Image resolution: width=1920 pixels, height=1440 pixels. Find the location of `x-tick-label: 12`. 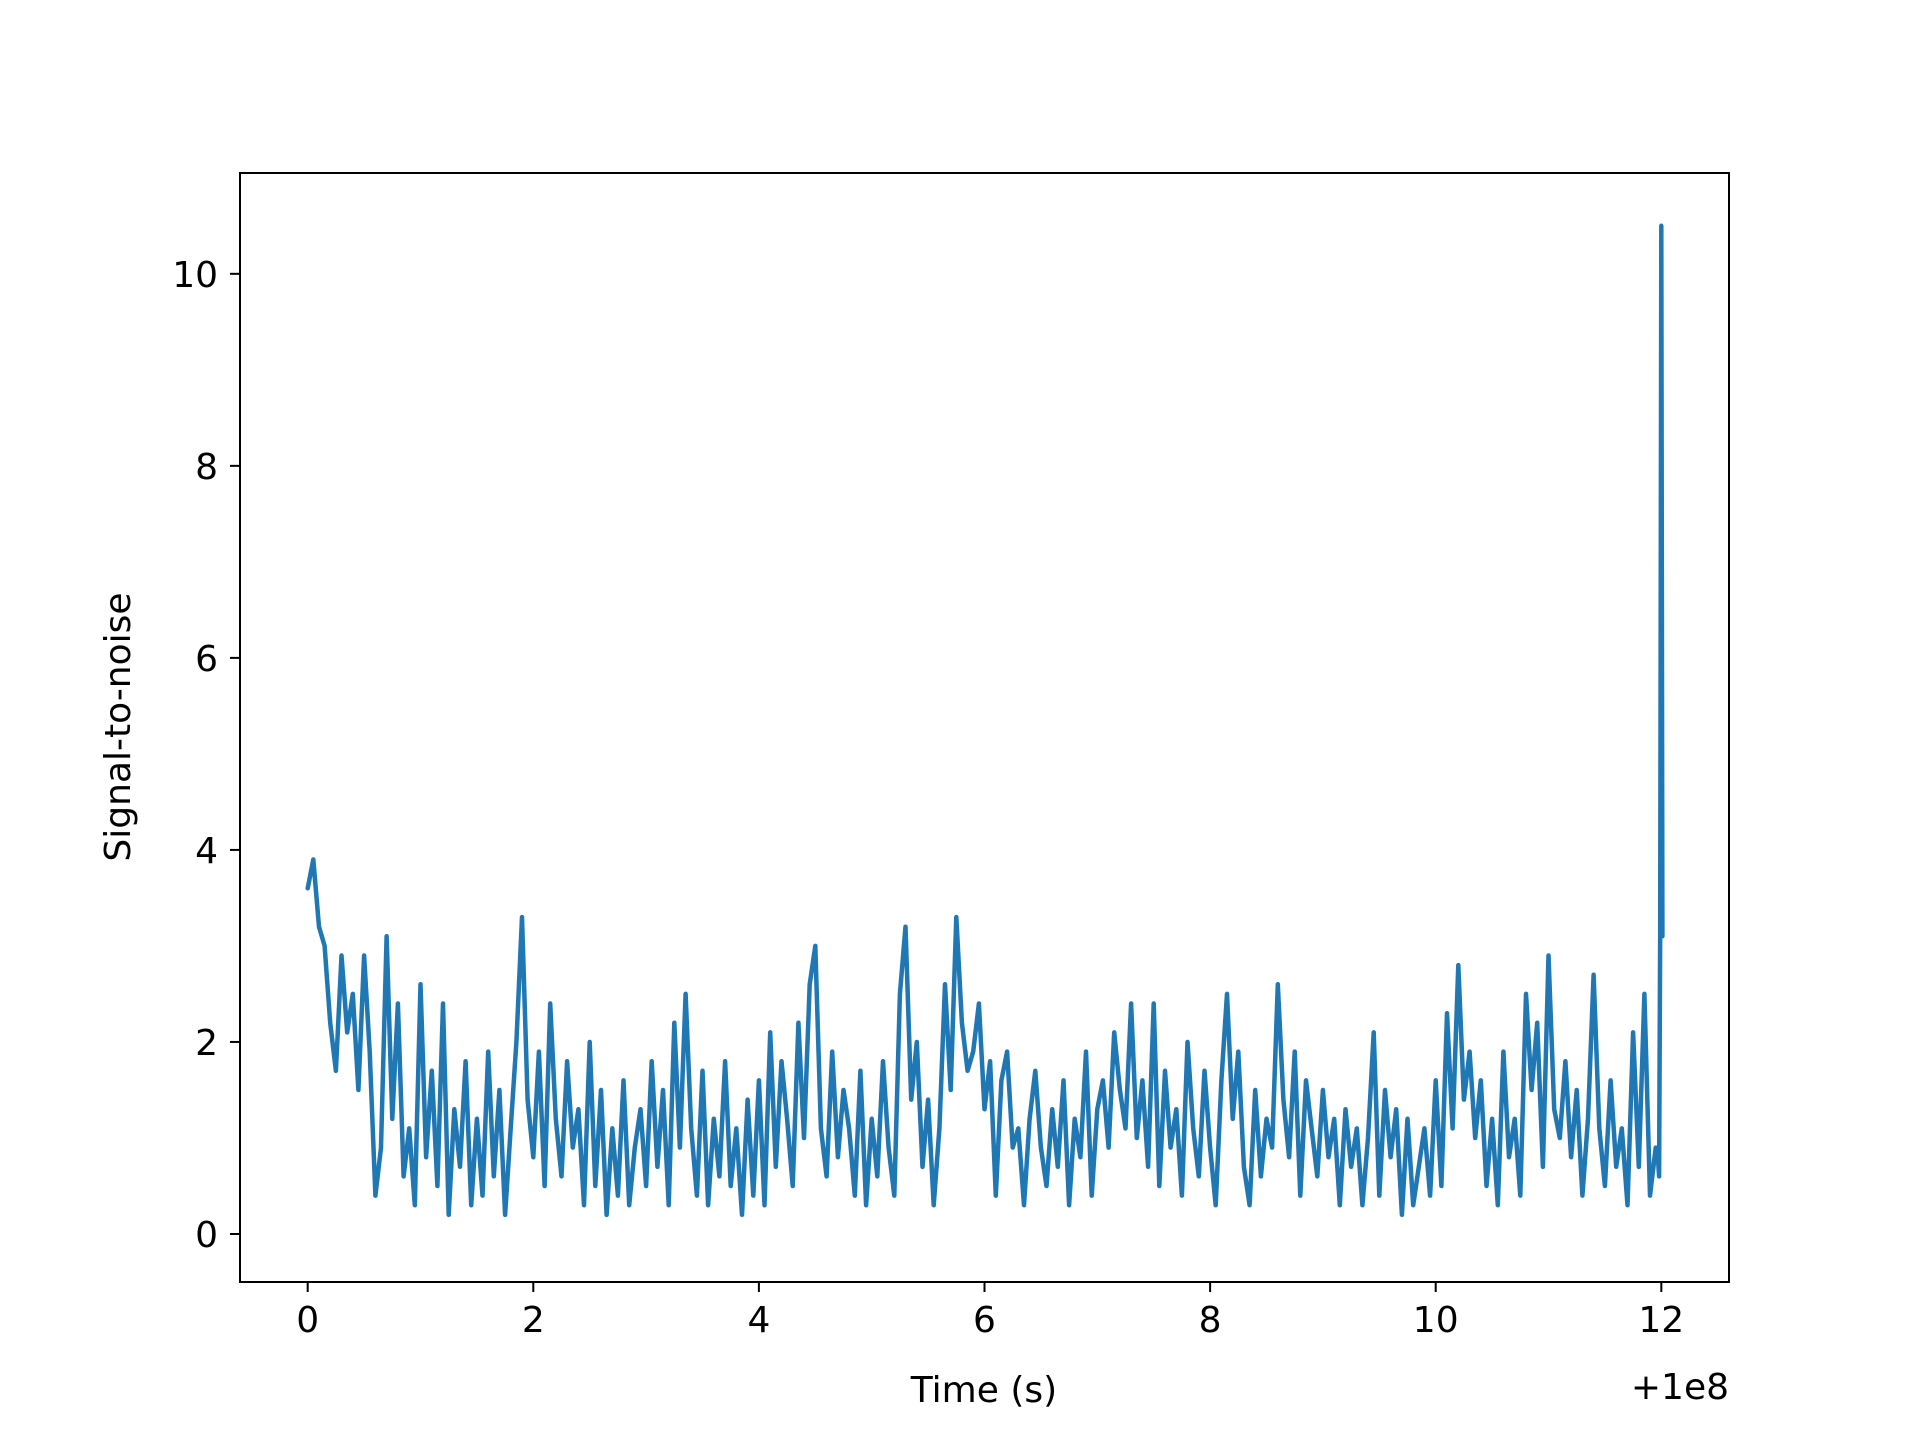

x-tick-label: 12 is located at coordinates (1661, 1320).